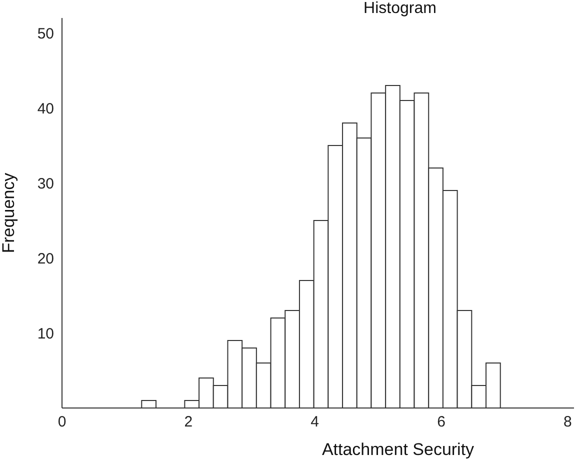 The image size is (578, 463). What do you see at coordinates (188, 422) in the screenshot?
I see `x-tick-label: 2` at bounding box center [188, 422].